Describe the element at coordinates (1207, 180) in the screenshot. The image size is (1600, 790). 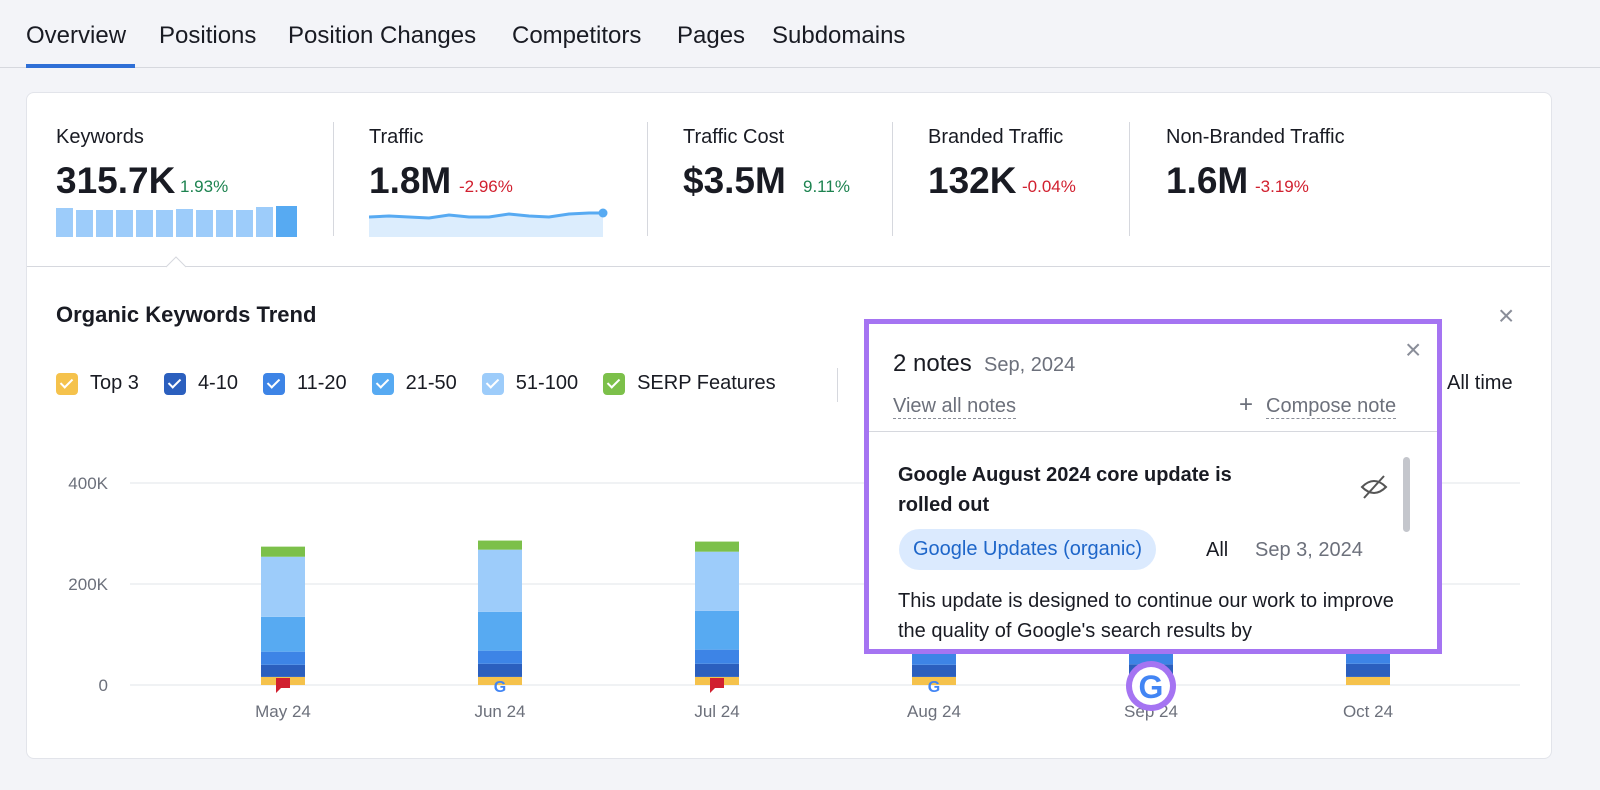
I see `metric-value: 1.6M` at that location.